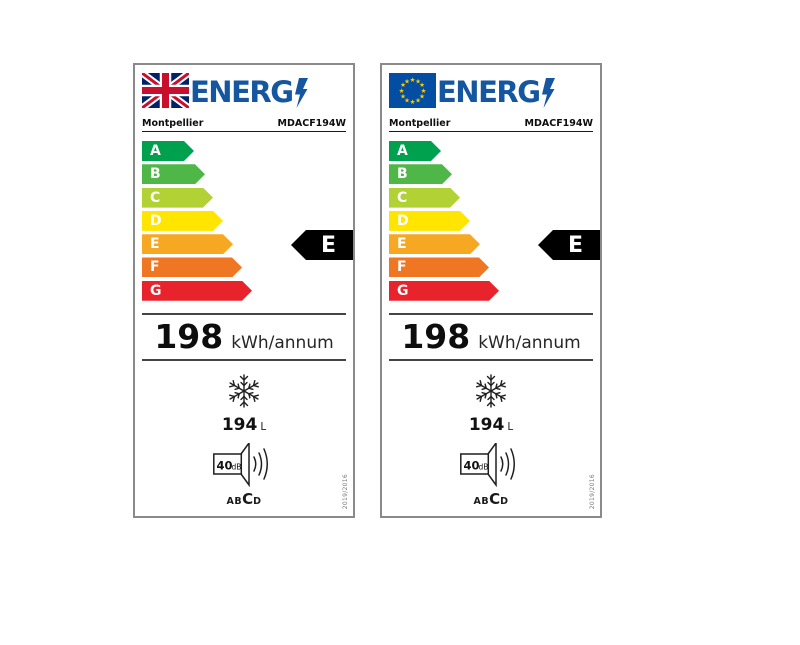 This screenshot has width=800, height=645. What do you see at coordinates (510, 427) in the screenshot?
I see `freezer-volume-unit: L` at bounding box center [510, 427].